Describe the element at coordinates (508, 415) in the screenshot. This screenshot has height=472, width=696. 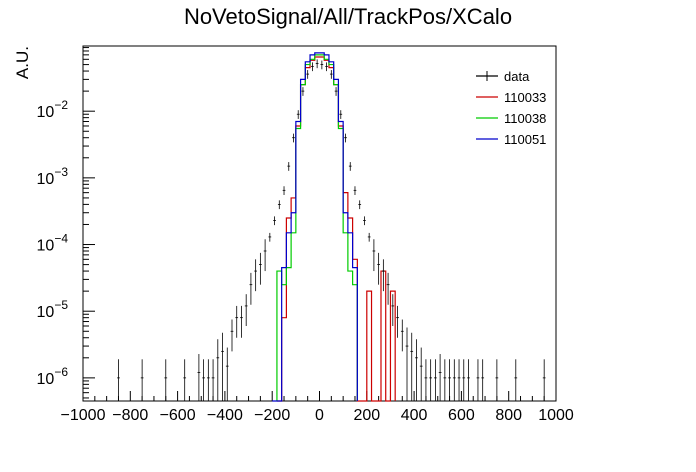
I see `x-tick-label: 800` at that location.